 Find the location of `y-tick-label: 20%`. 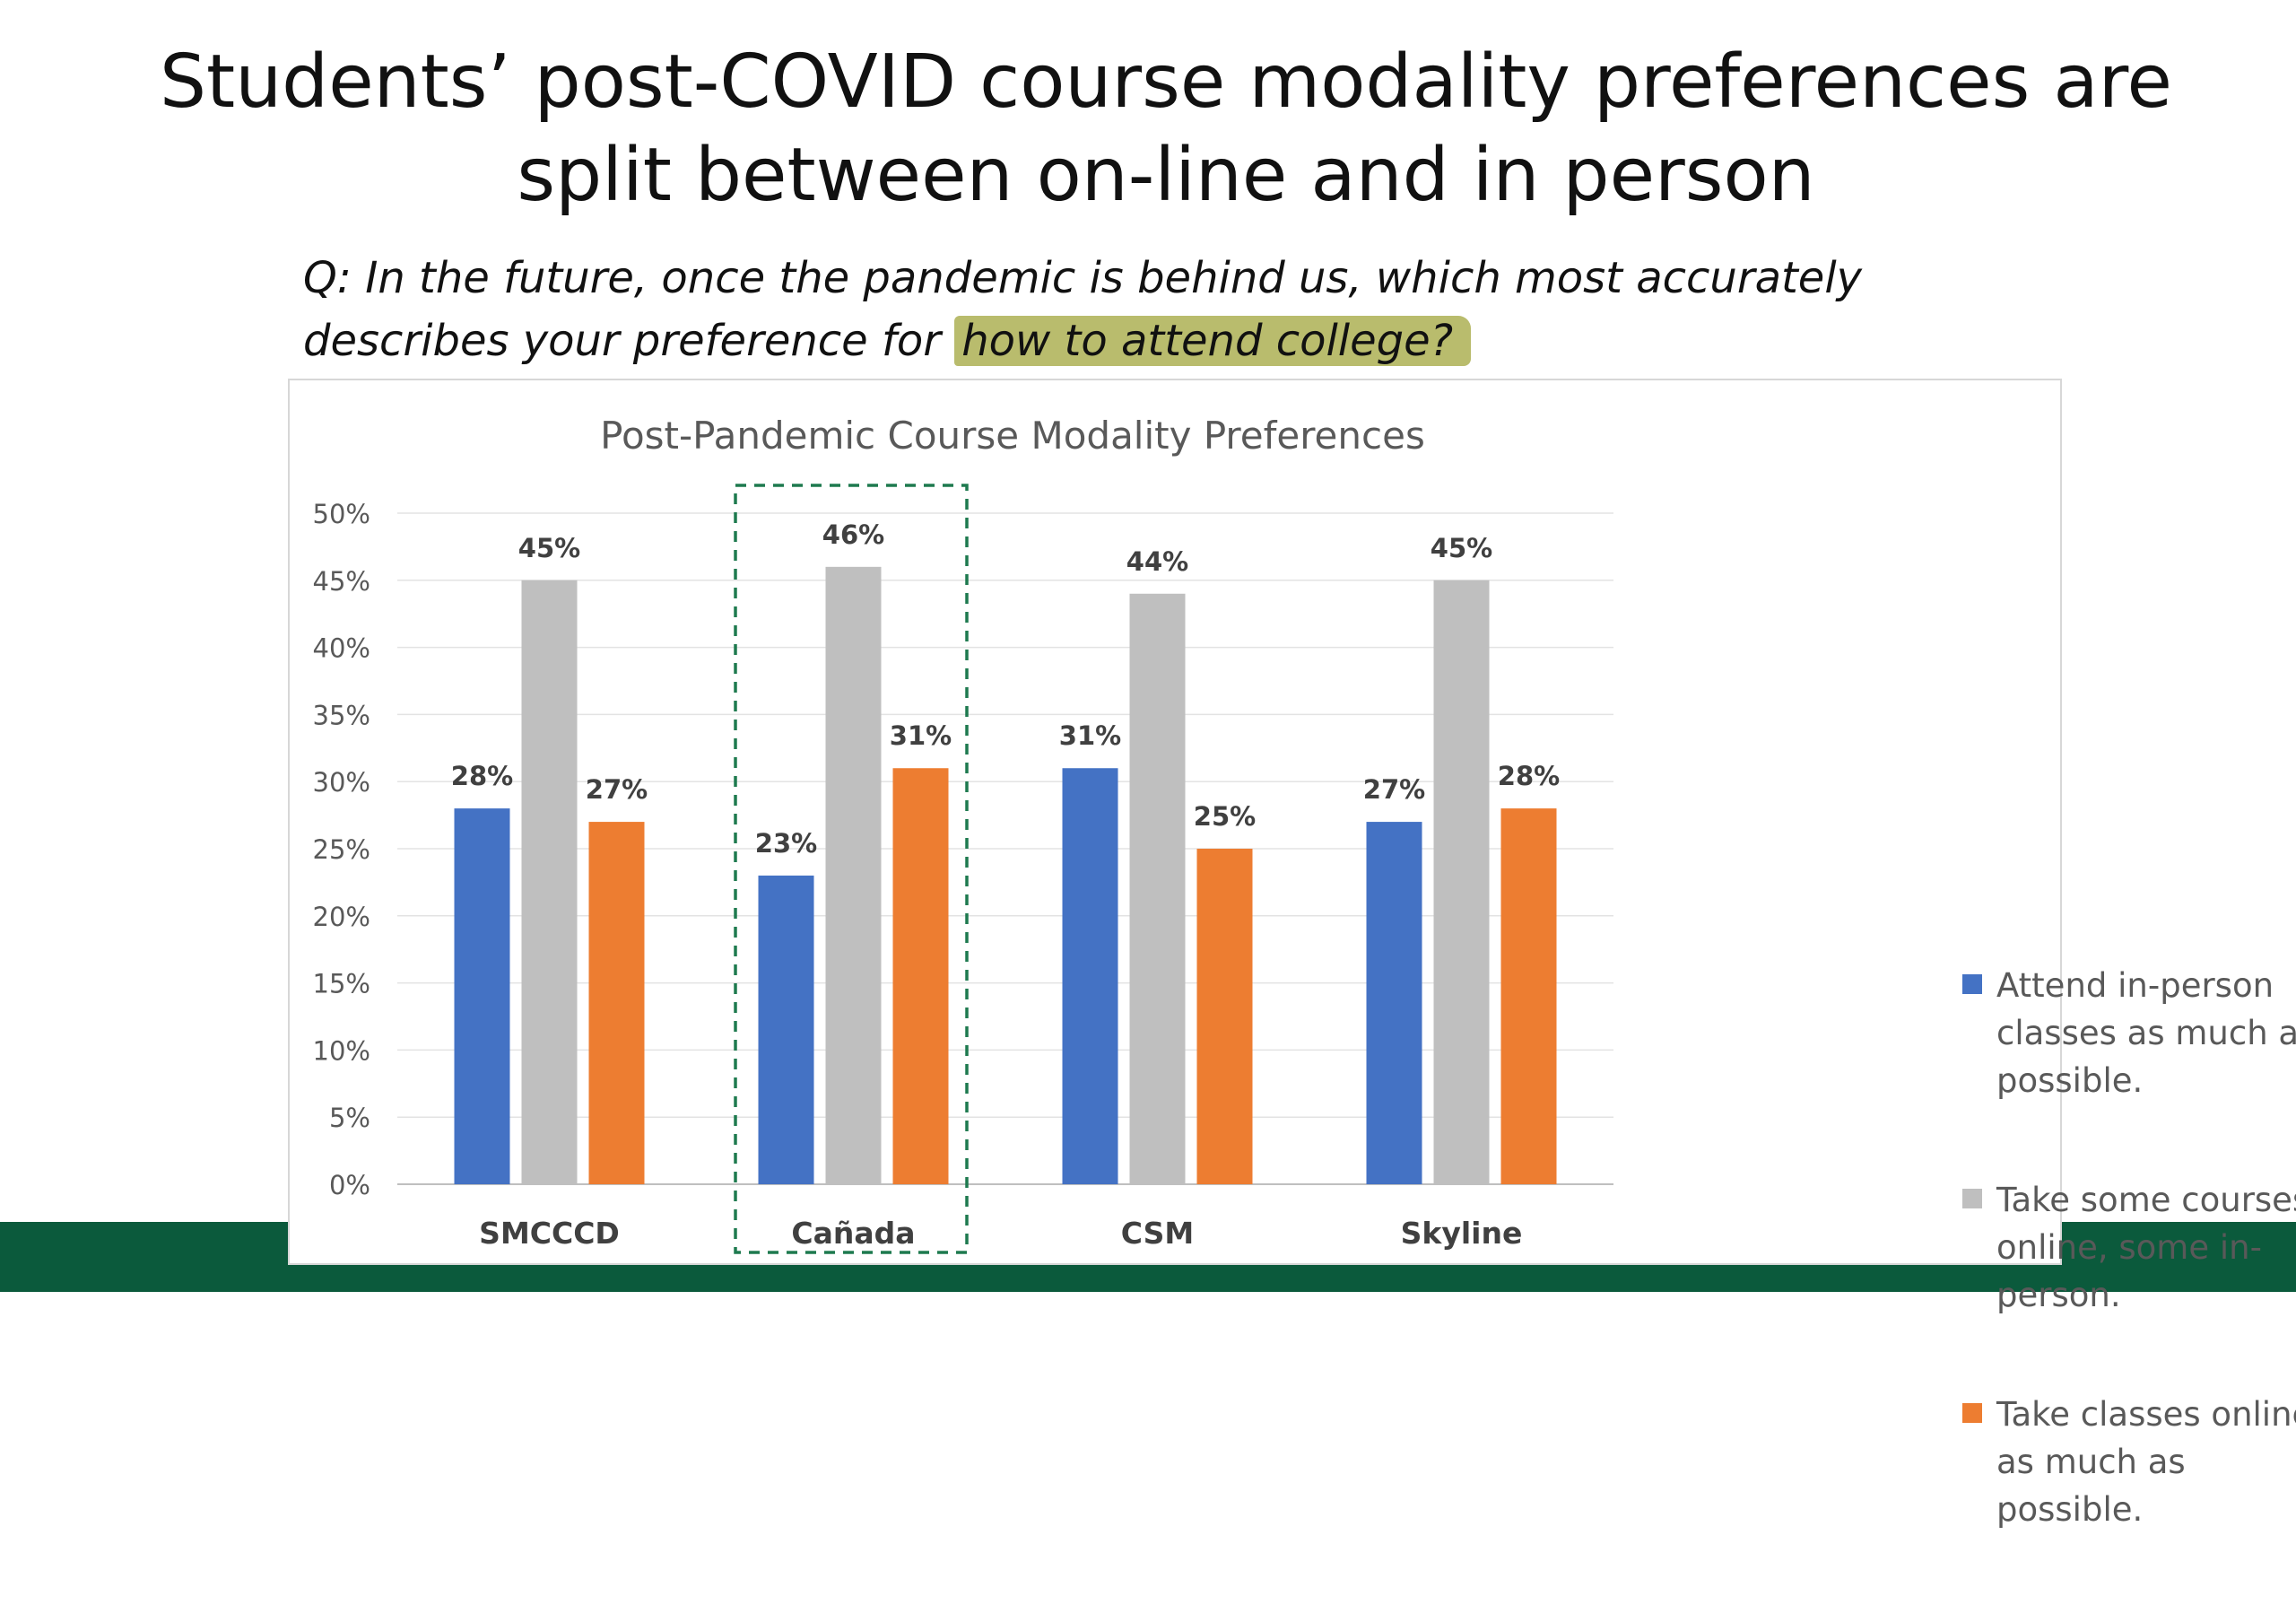

y-tick-label: 20% is located at coordinates (341, 917).